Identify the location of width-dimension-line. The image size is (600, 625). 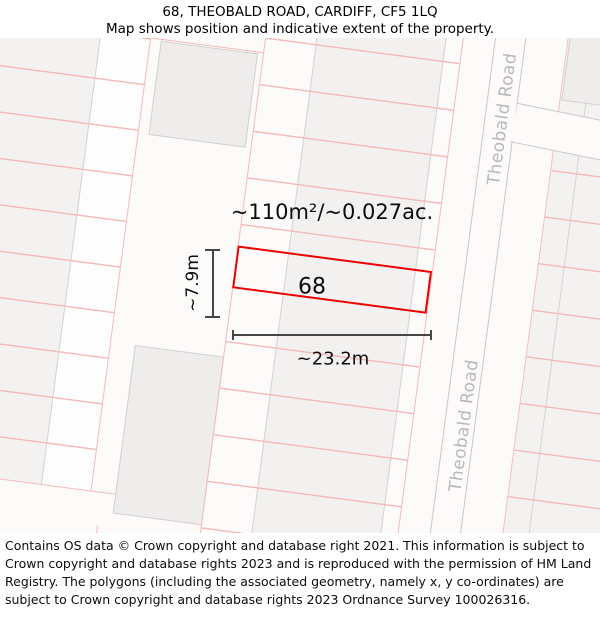
(332, 335).